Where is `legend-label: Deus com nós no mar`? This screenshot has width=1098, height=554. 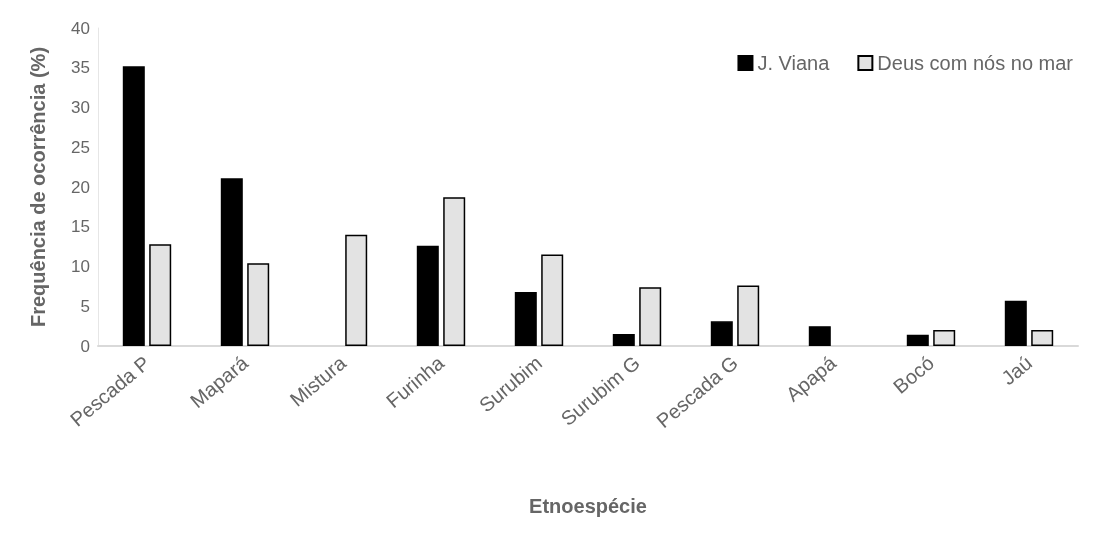
legend-label: Deus com nós no mar is located at coordinates (975, 63).